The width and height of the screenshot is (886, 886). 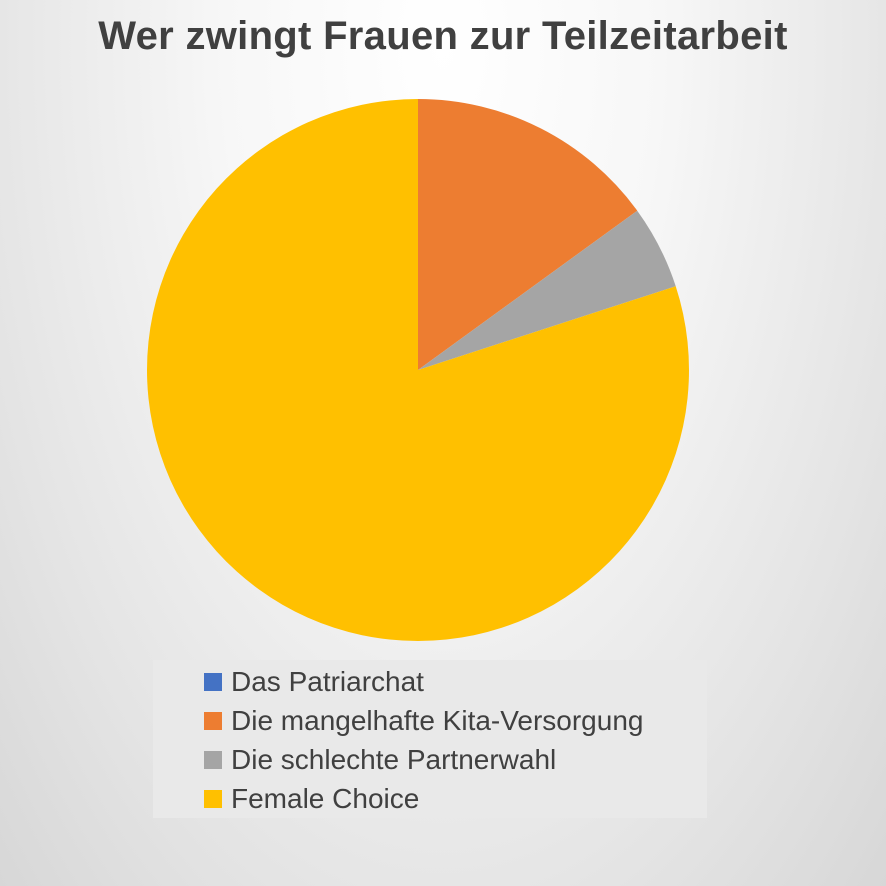 What do you see at coordinates (455, 681) in the screenshot?
I see `legend-item: Das Patriarchat` at bounding box center [455, 681].